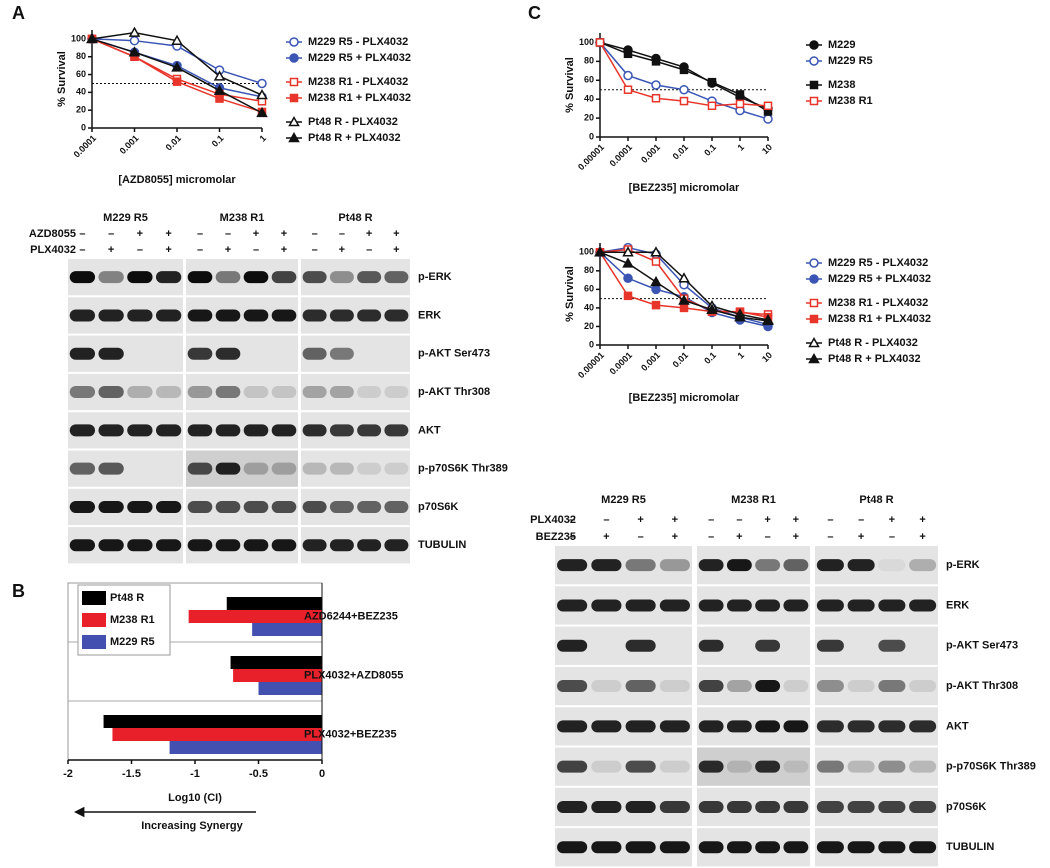 The height and width of the screenshot is (868, 1050). I want to click on y-tick-label: 60, so click(81, 74).